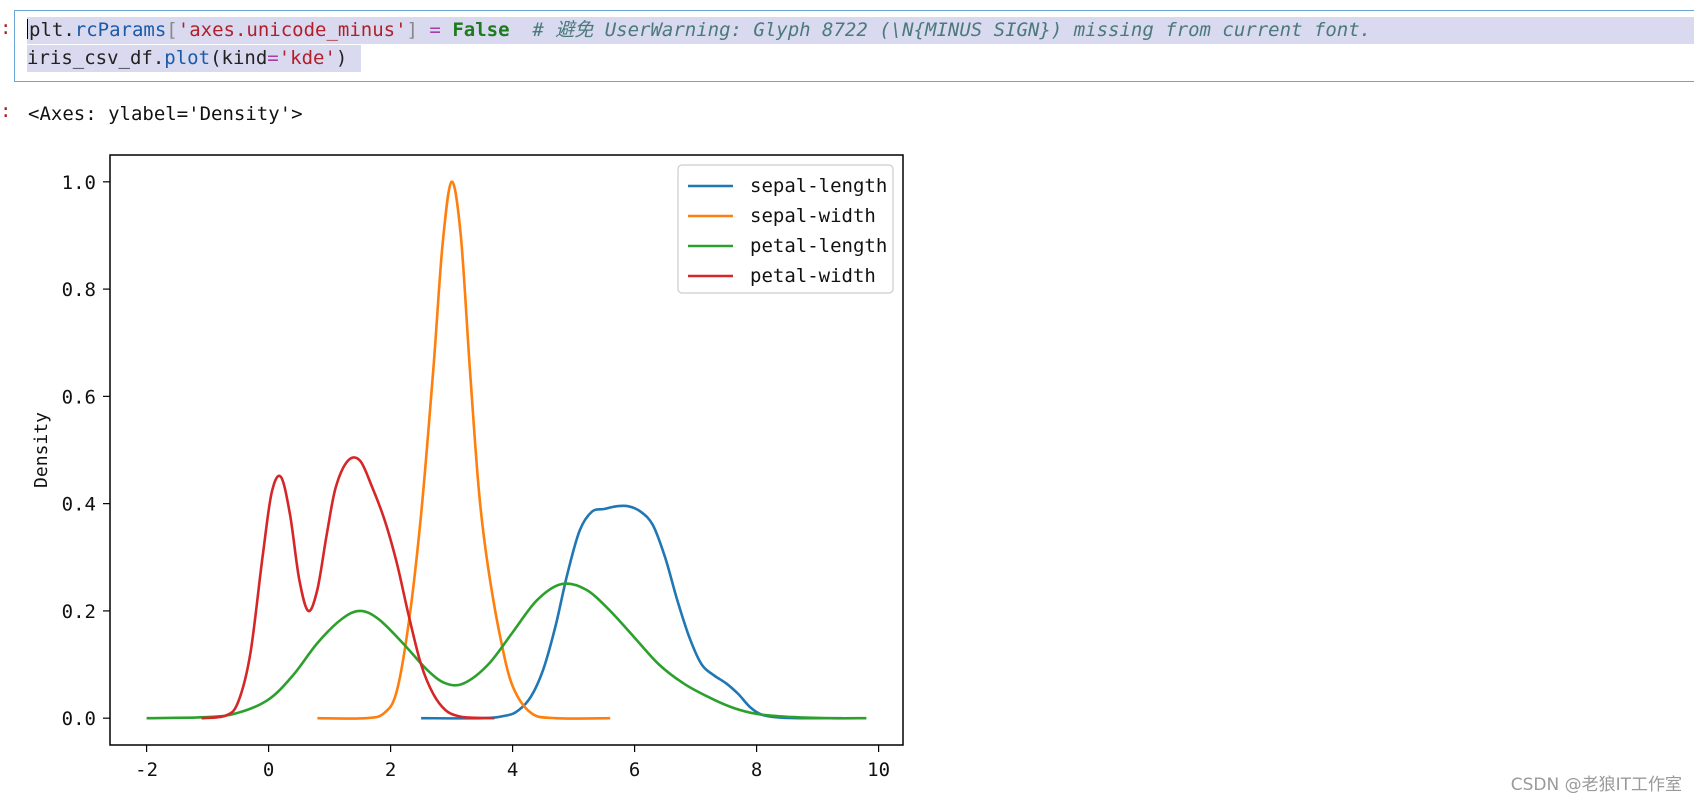 This screenshot has height=802, width=1694. I want to click on legend-label: sepal-width, so click(813, 216).